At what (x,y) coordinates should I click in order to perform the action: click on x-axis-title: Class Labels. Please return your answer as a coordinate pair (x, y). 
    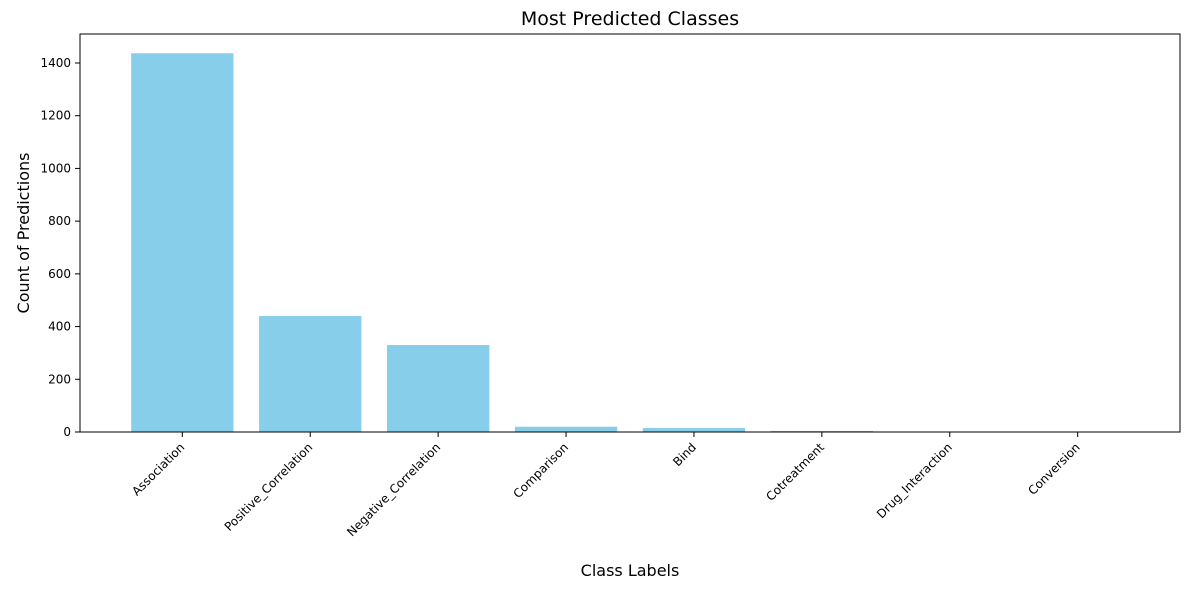
    Looking at the image, I should click on (630, 570).